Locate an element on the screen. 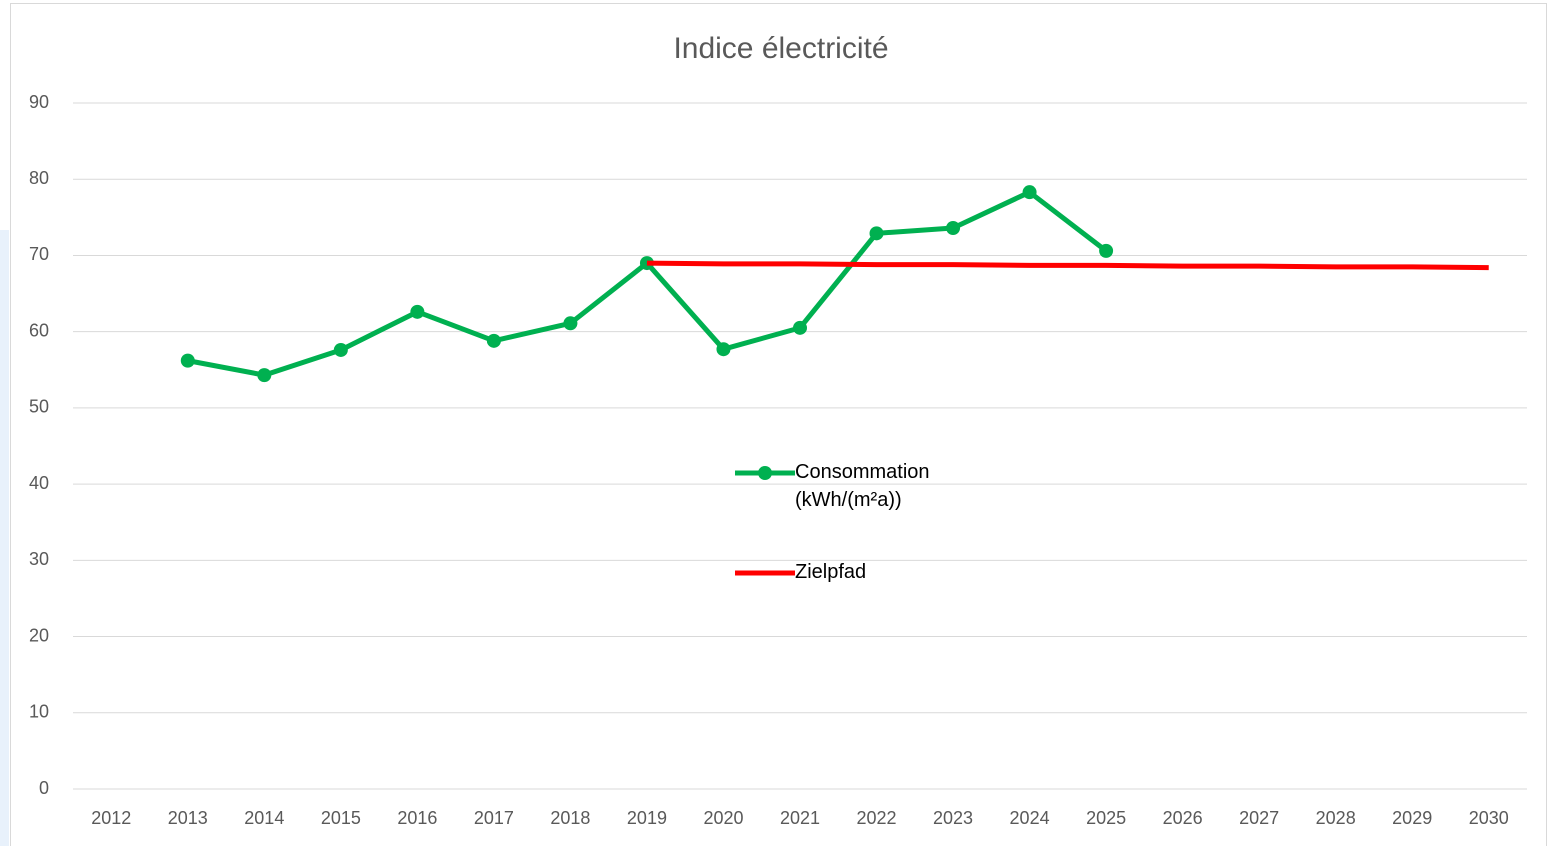 This screenshot has height=846, width=1548. legend-entry: Consommation (kWh/(m²a)) is located at coordinates (855, 487).